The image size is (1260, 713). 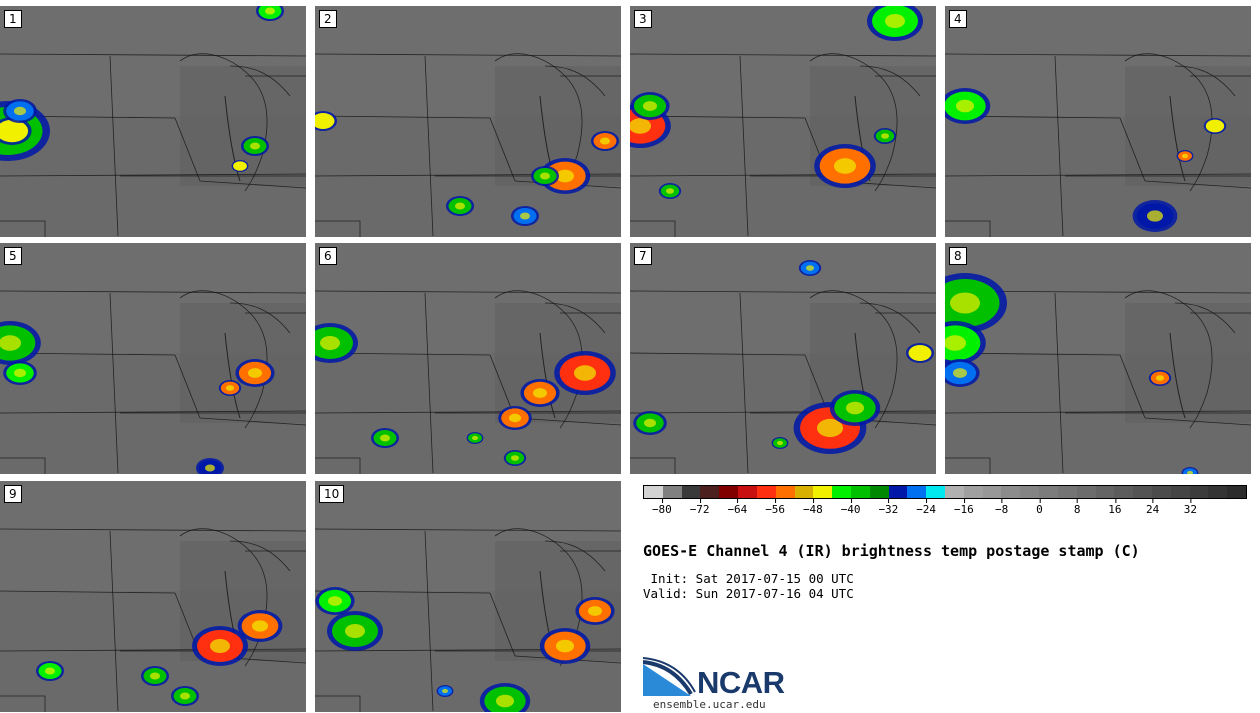 I want to click on panel-6: 6, so click(x=468, y=358).